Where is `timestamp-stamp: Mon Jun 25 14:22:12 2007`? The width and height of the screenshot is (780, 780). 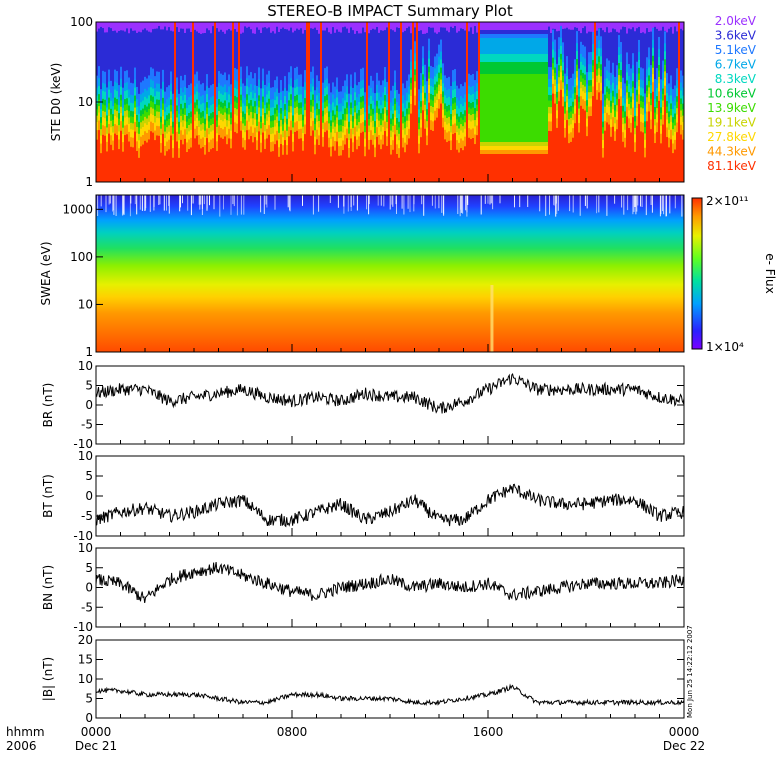
timestamp-stamp: Mon Jun 25 14:22:12 2007 is located at coordinates (690, 671).